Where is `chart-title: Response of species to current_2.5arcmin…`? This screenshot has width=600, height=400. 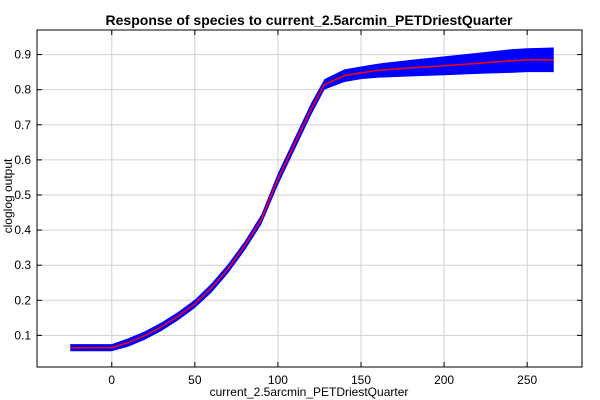
chart-title: Response of species to current_2.5arcmin… is located at coordinates (309, 20).